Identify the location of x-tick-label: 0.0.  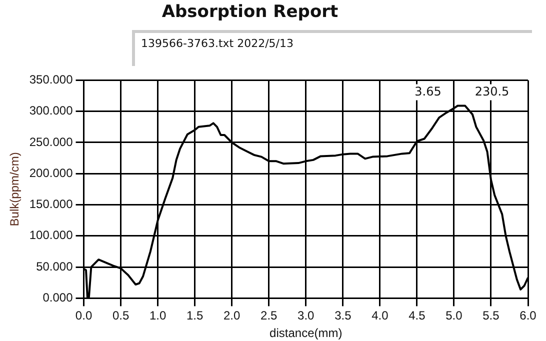
(83, 315).